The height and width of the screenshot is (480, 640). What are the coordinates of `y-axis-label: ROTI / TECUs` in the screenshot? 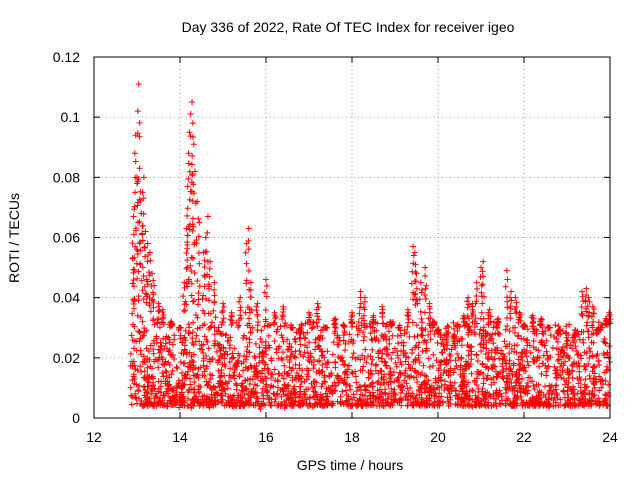 It's located at (14, 238).